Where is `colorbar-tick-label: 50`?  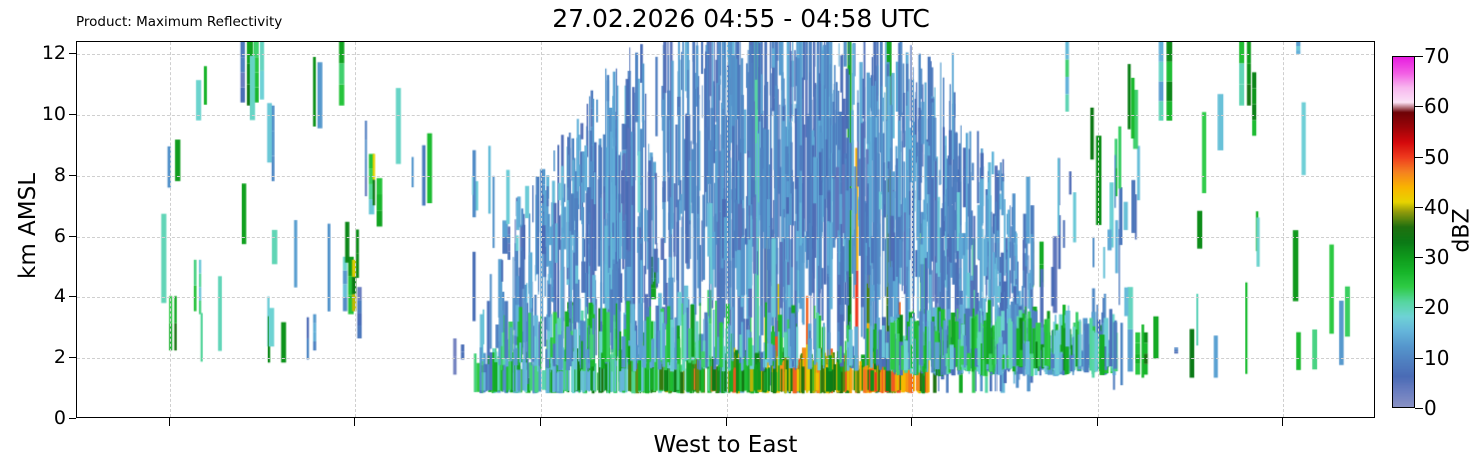 colorbar-tick-label: 50 is located at coordinates (1437, 156).